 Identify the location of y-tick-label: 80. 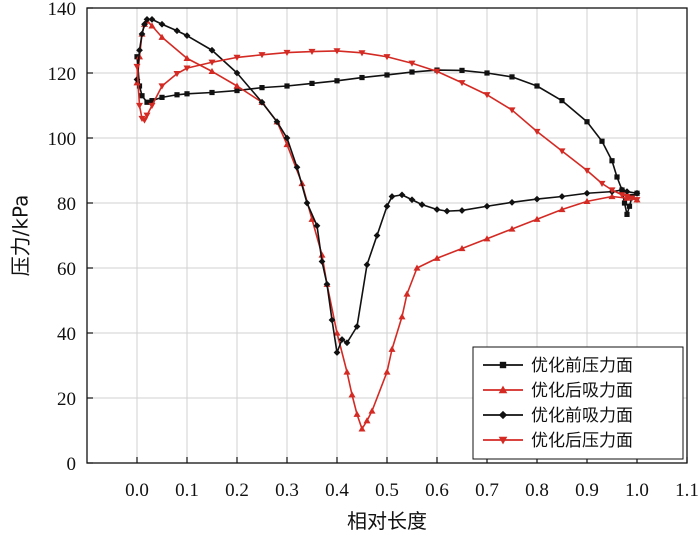
(66, 204).